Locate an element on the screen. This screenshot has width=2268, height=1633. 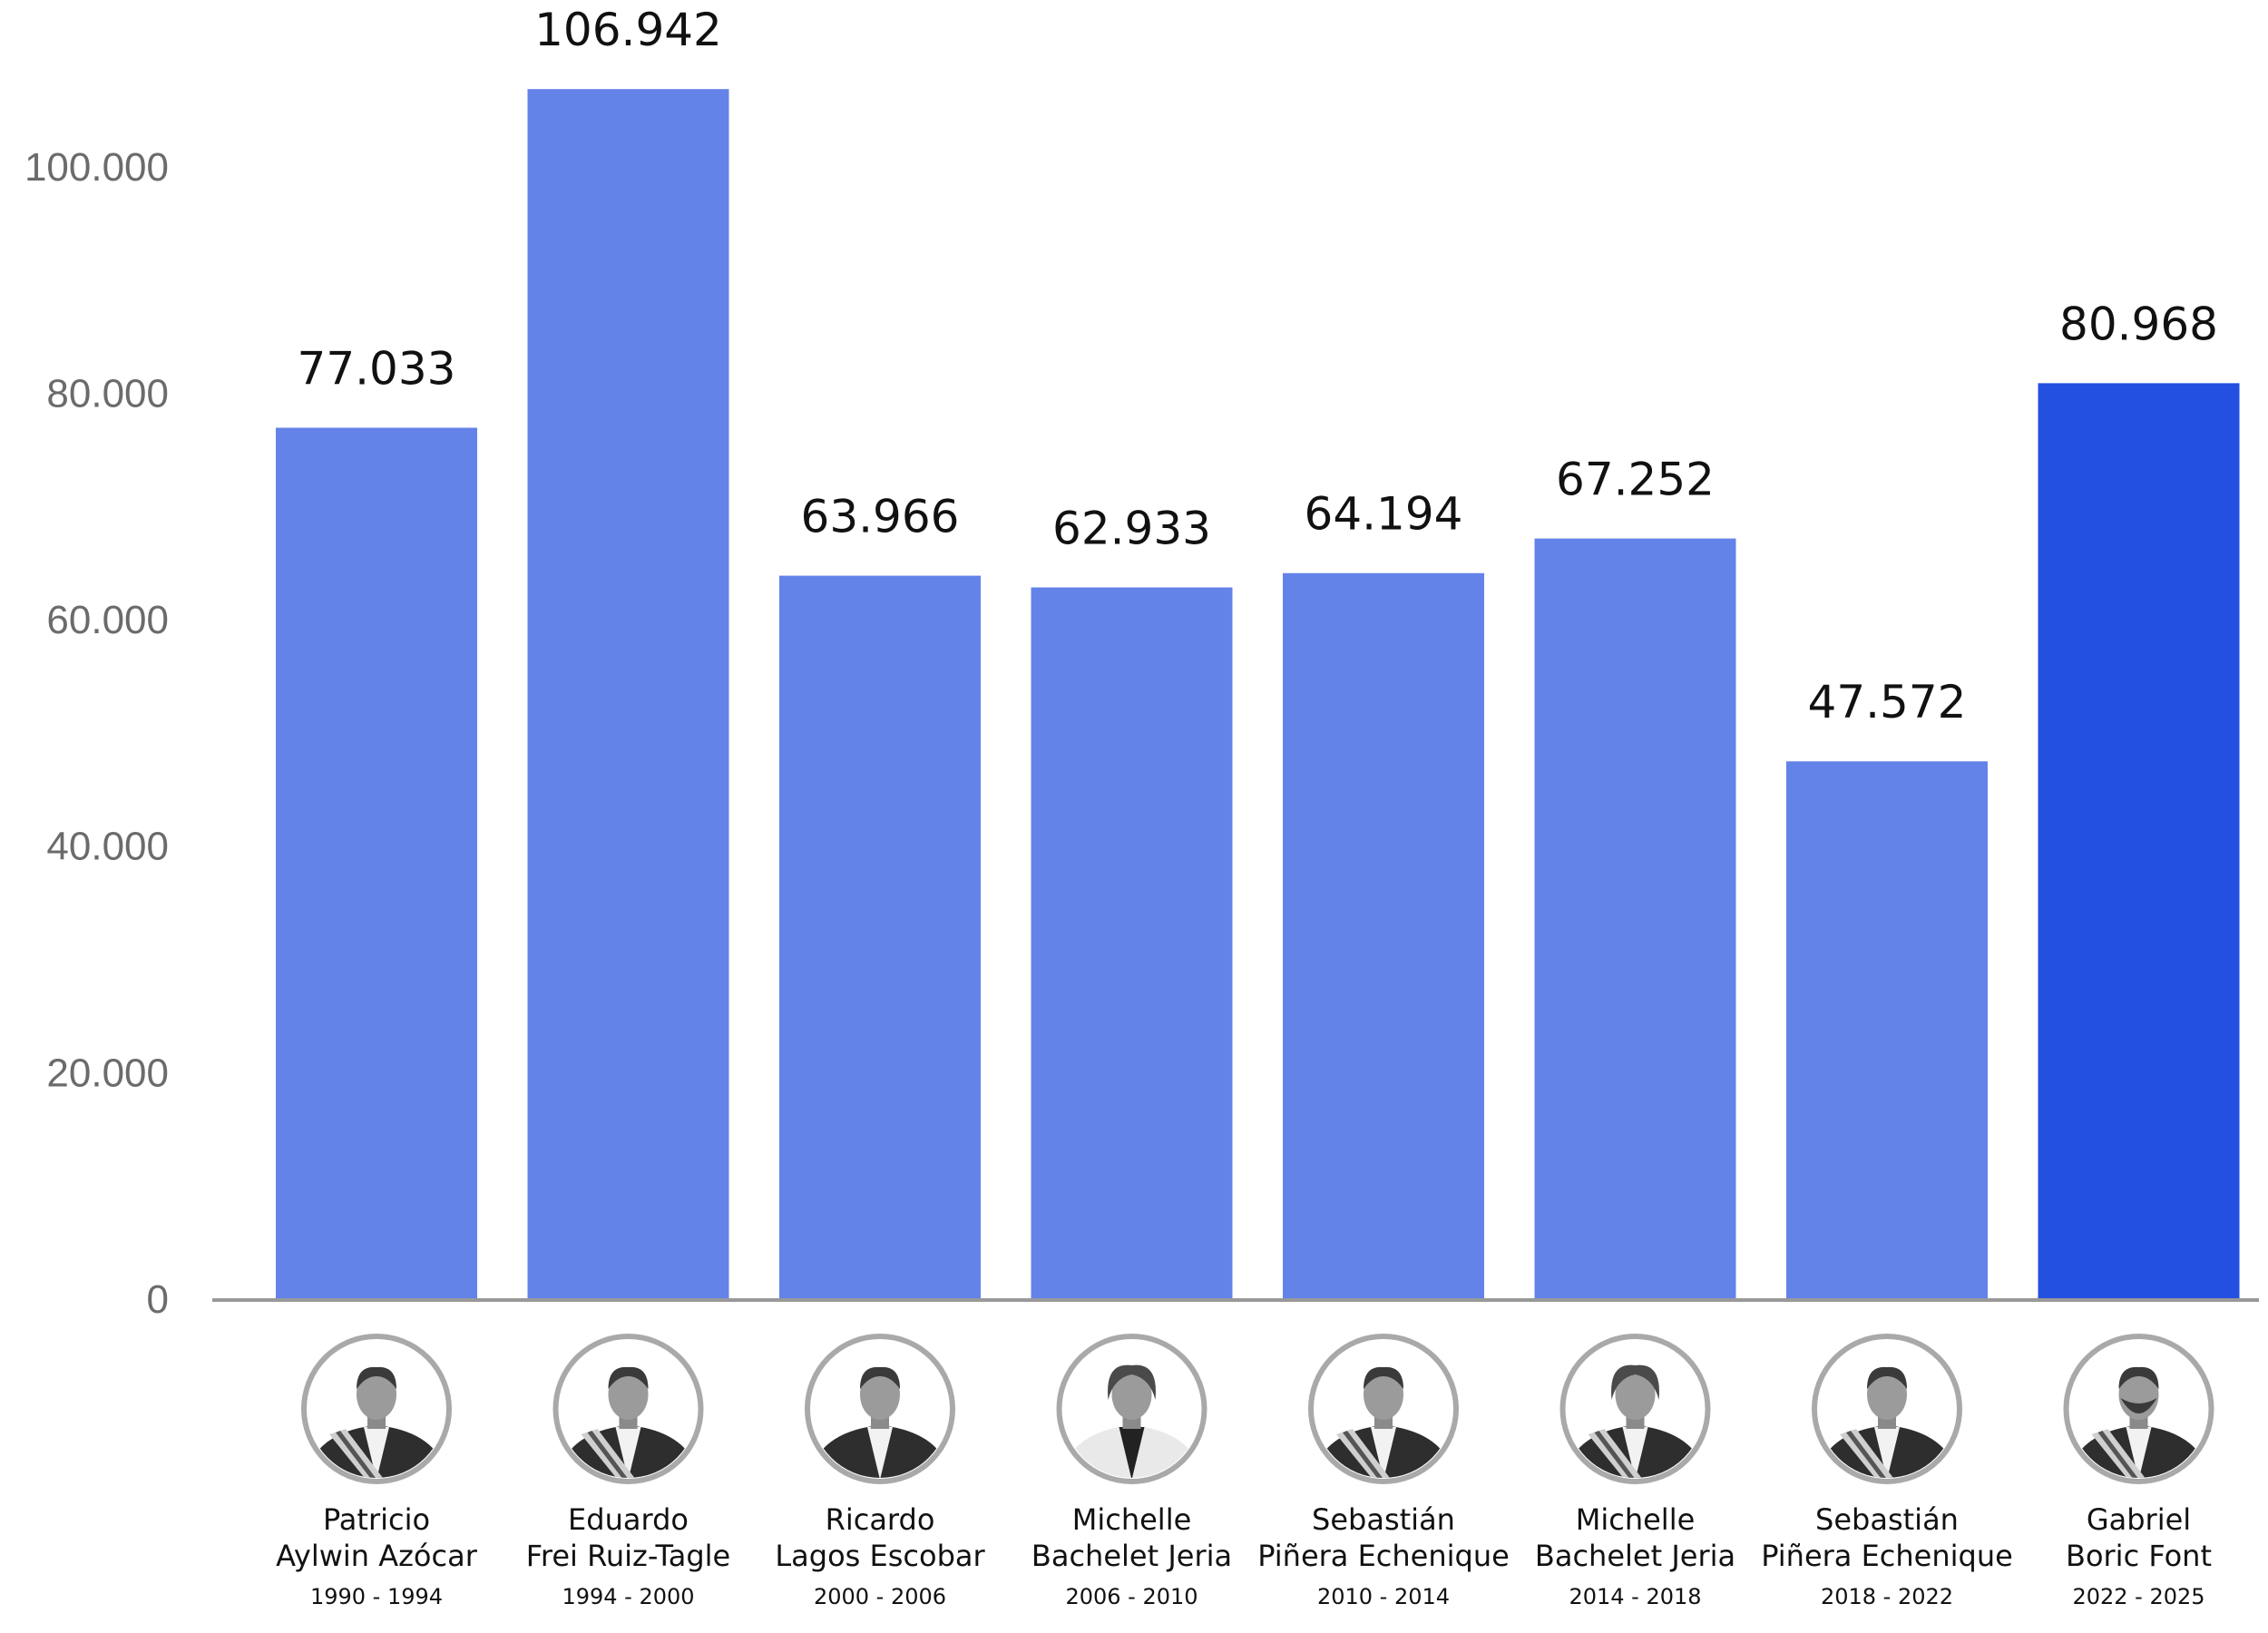
term-years: 2018 - 2022 is located at coordinates (1887, 1596).